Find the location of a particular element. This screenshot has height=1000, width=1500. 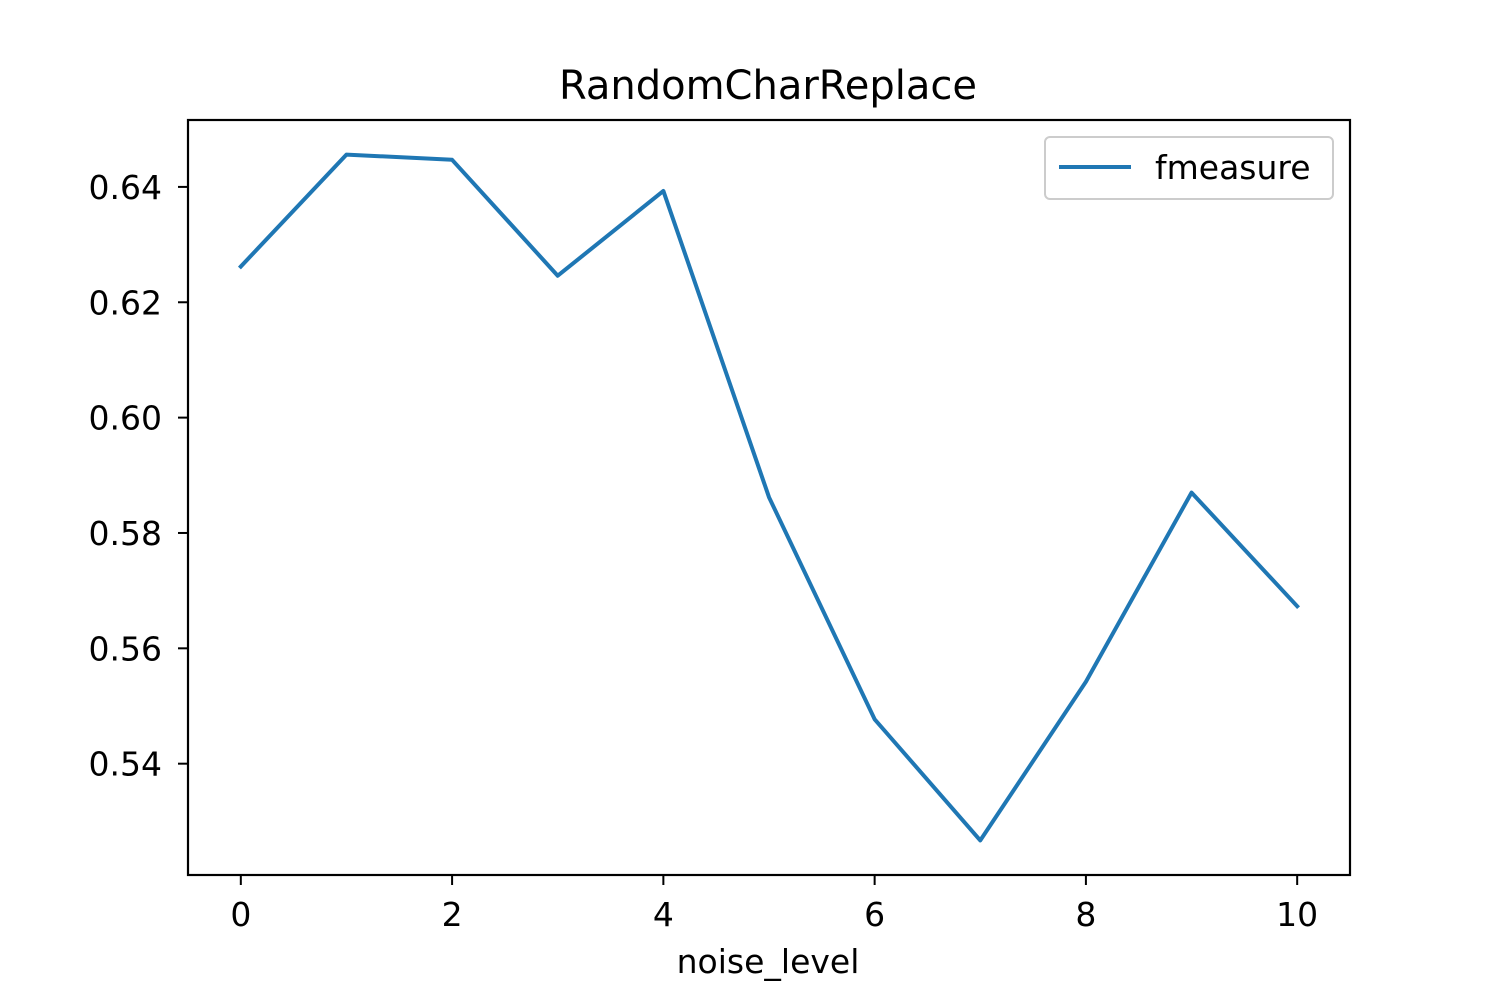

x-tick-label: 6 is located at coordinates (874, 914).